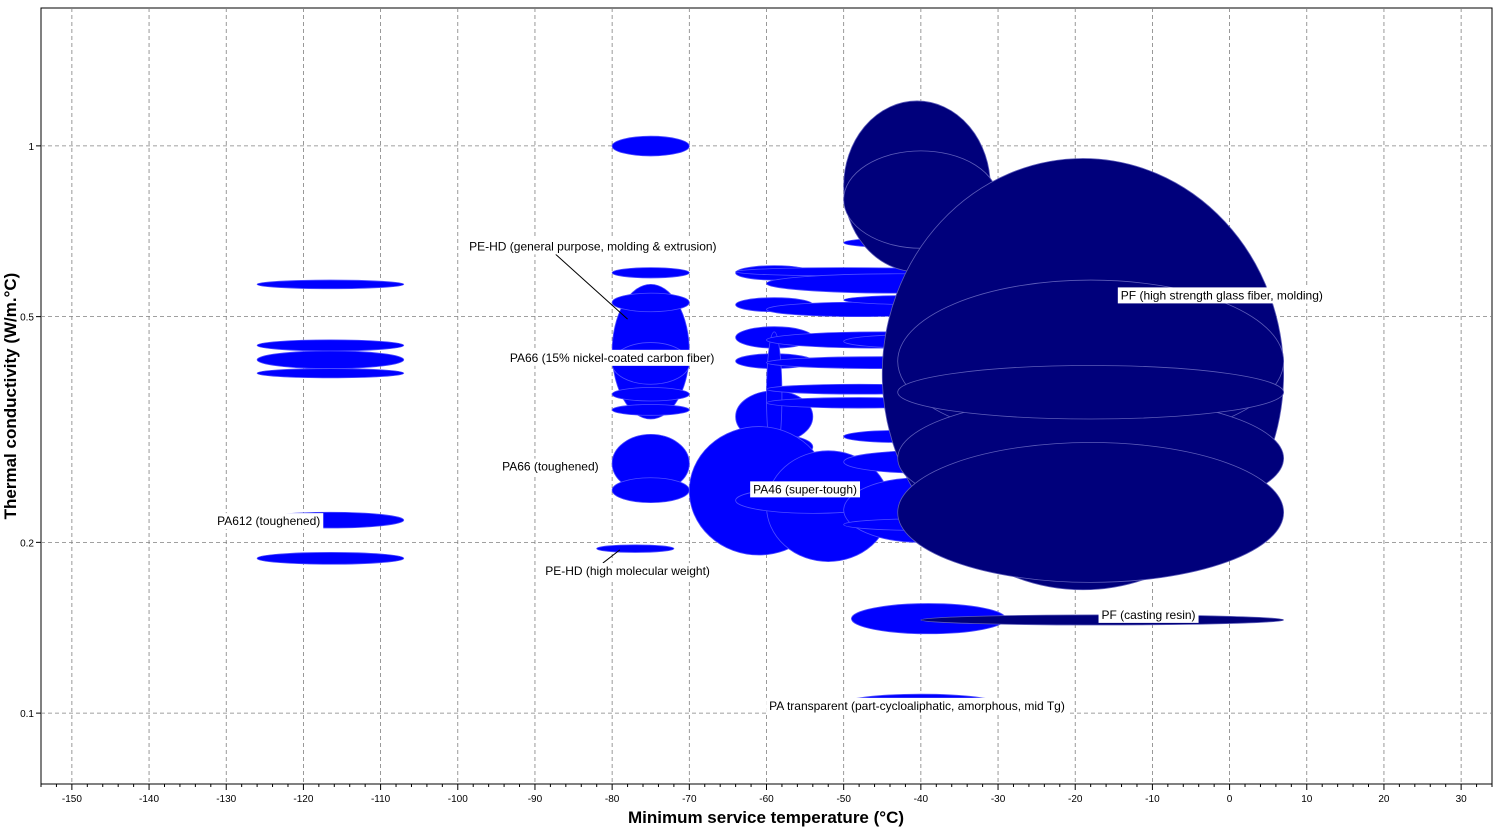  What do you see at coordinates (1230, 799) in the screenshot?
I see `x-tick-label: 0` at bounding box center [1230, 799].